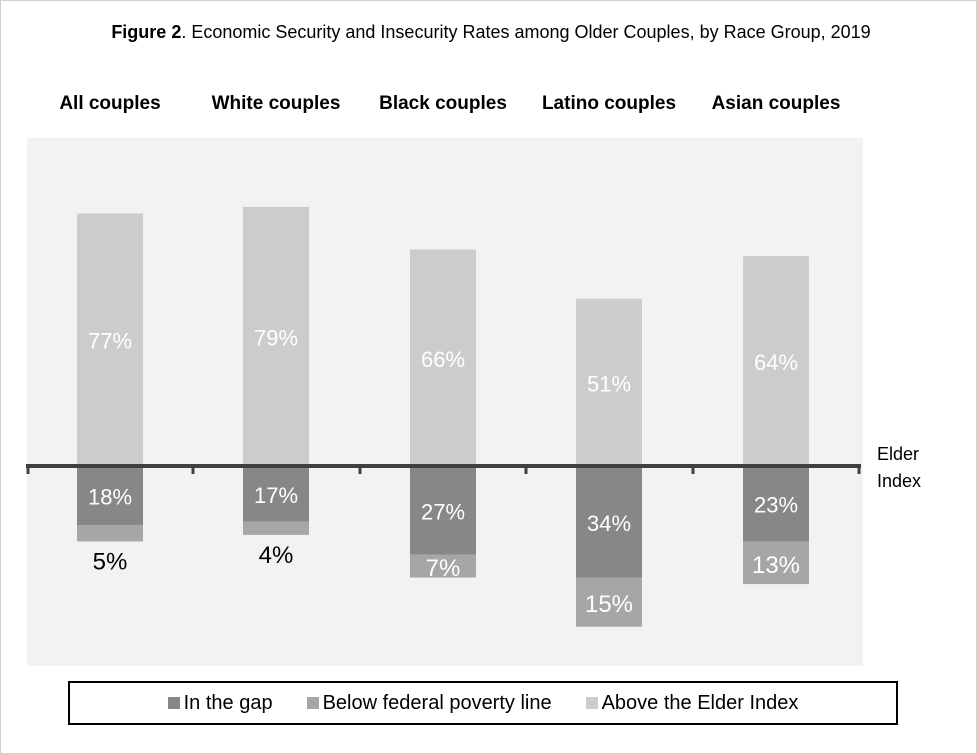  What do you see at coordinates (609, 103) in the screenshot?
I see `category-label: Latino couples` at bounding box center [609, 103].